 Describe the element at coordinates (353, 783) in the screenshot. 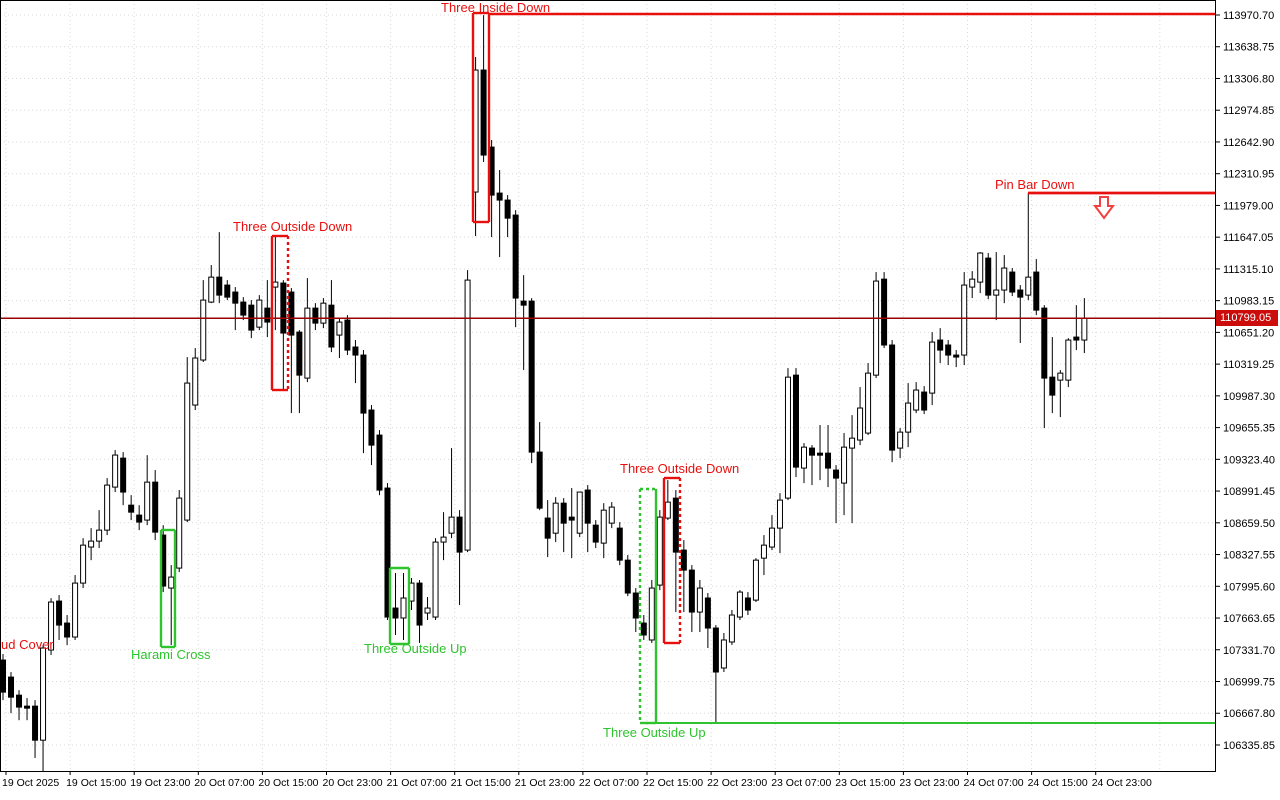

I see `time-axis-label: 20 Oct 23:00` at that location.